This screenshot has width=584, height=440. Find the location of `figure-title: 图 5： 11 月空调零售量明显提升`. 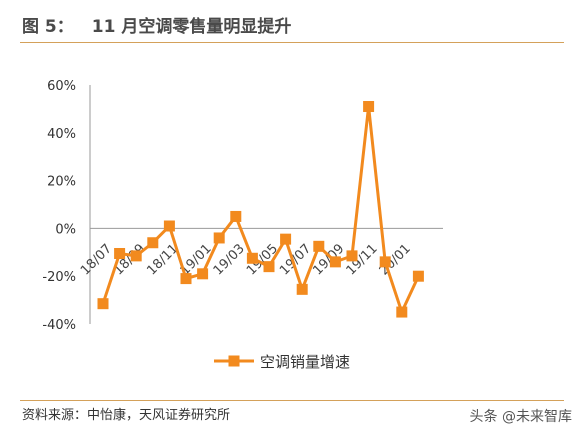

figure-title: 图 5： 11 月空调零售量明显提升 is located at coordinates (156, 24).